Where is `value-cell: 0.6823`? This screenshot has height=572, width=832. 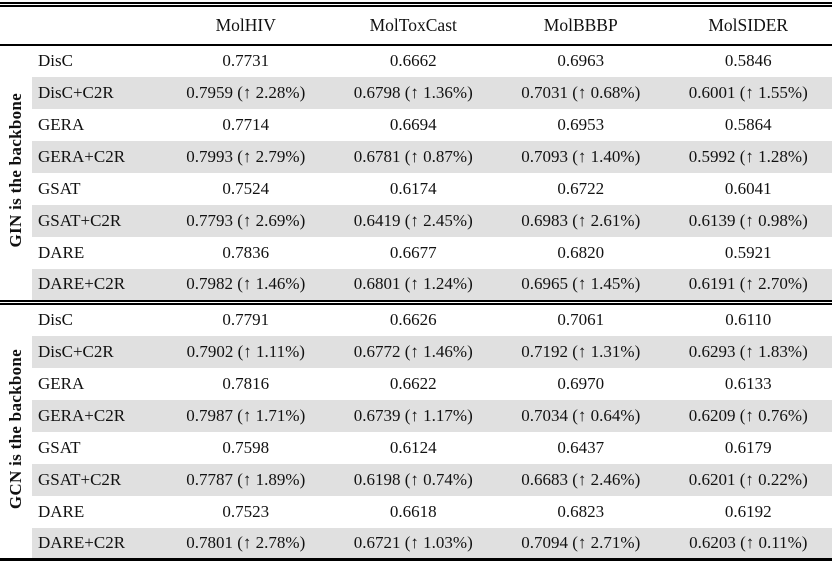
value-cell: 0.6823 is located at coordinates (581, 511).